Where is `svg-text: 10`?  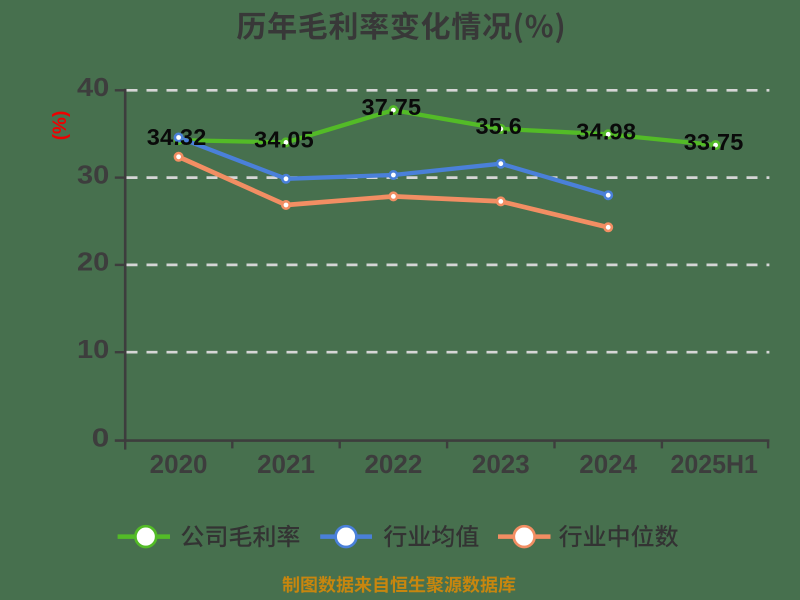
svg-text: 10 is located at coordinates (93, 349).